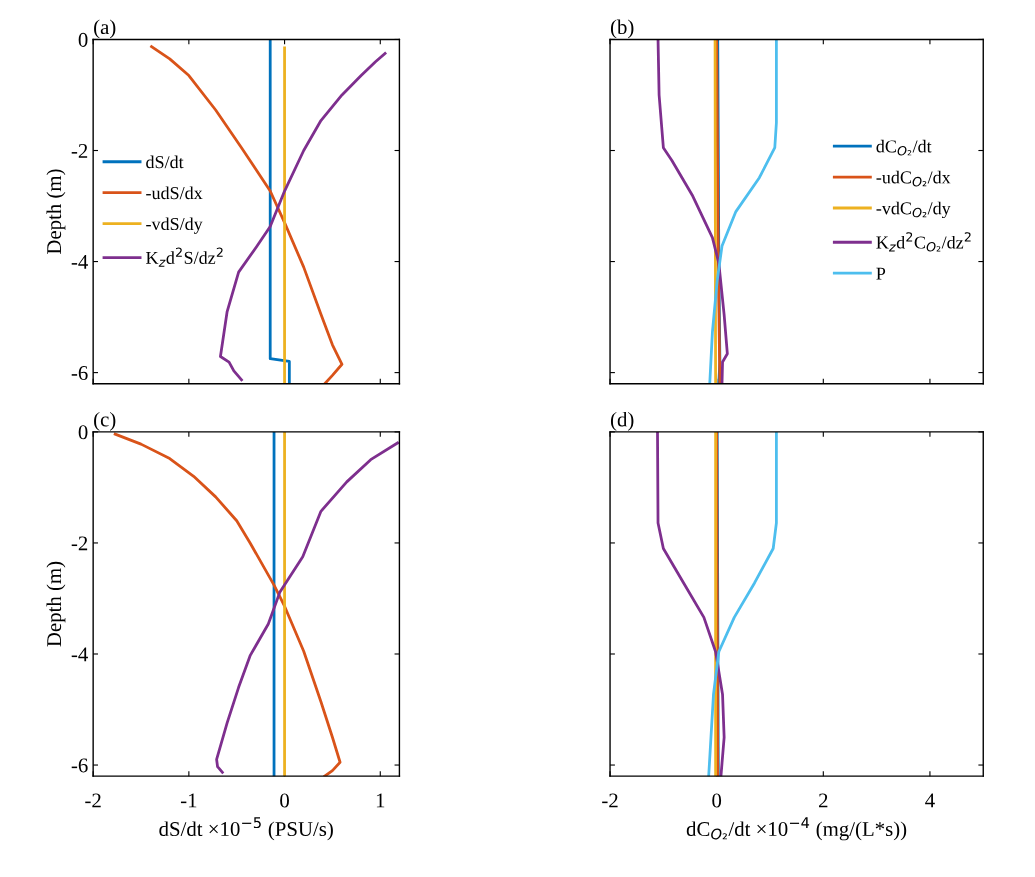 Image resolution: width=1035 pixels, height=877 pixels. I want to click on legend-label: -vdC$_{O₂}$/dy, so click(913, 210).